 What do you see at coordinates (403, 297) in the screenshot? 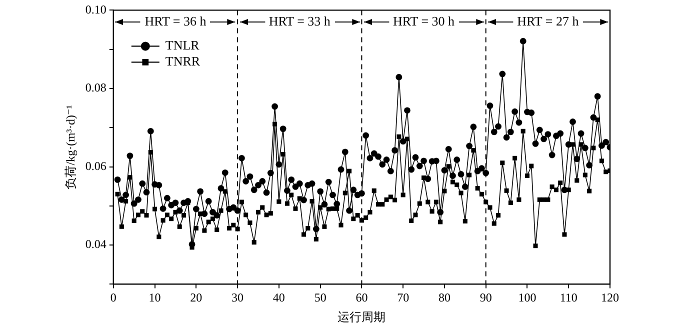
I see `x-tick-label: 70` at bounding box center [403, 297].